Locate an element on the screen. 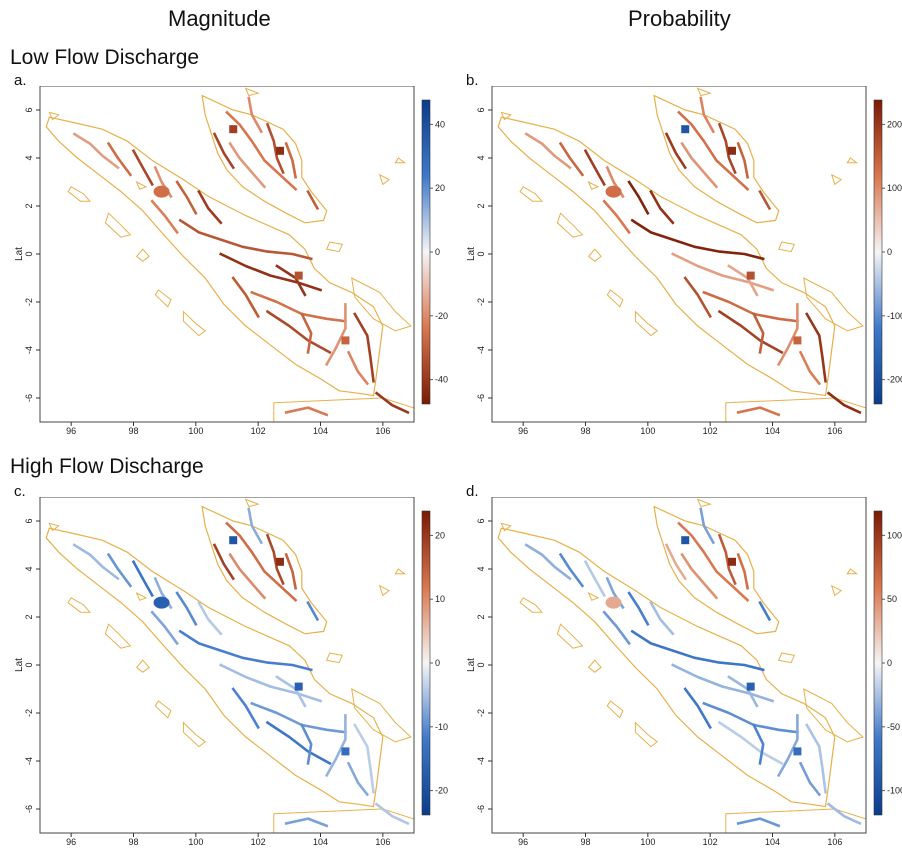 The width and height of the screenshot is (902, 861). lake-toba-cells is located at coordinates (613, 602).